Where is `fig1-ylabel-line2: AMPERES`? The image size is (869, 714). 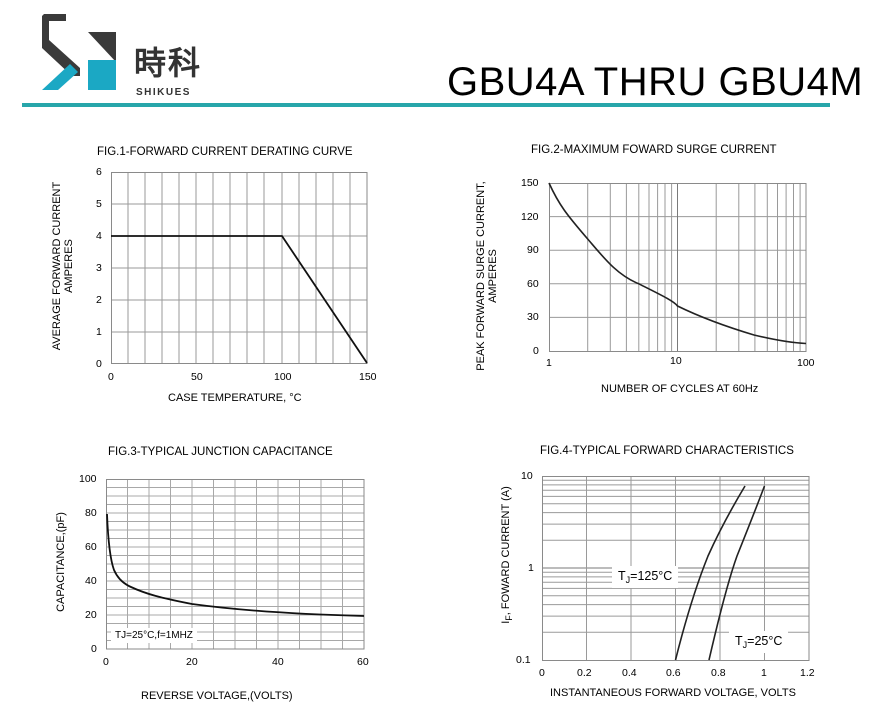 fig1-ylabel-line2: AMPERES is located at coordinates (69, 266).